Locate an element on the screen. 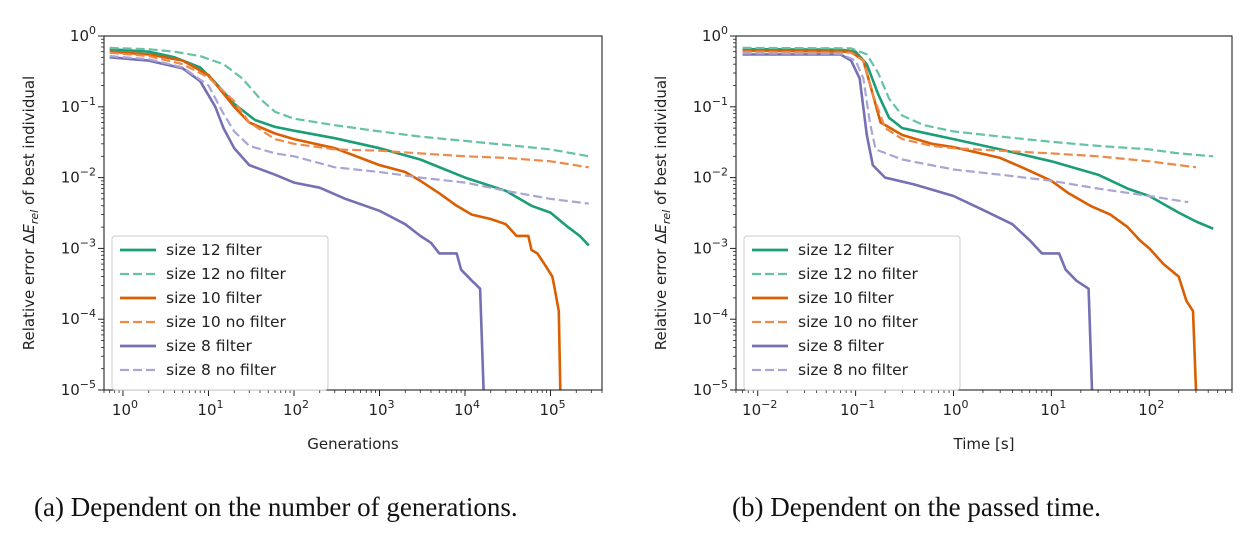  x-axis-label: Time [s] is located at coordinates (984, 444).